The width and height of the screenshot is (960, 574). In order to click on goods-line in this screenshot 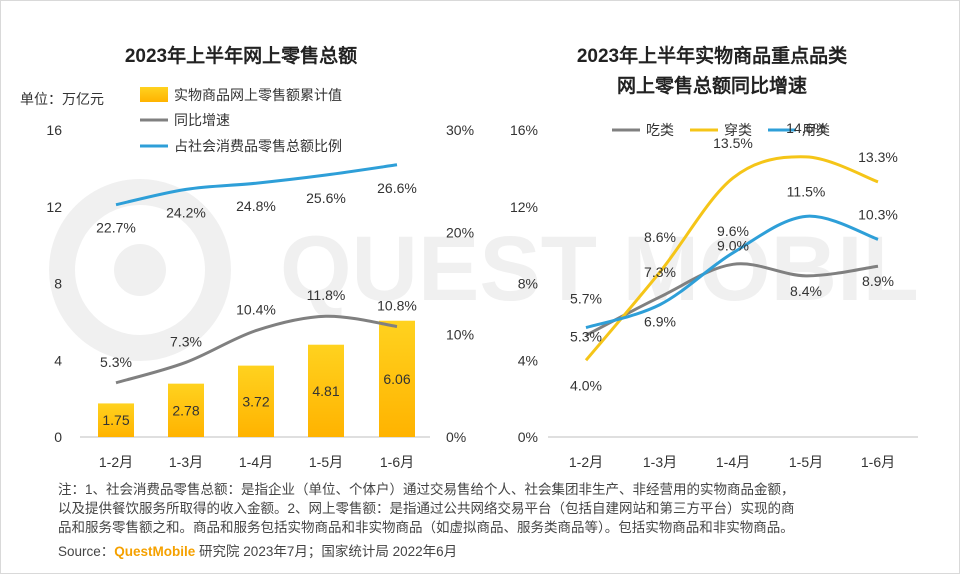, I will do `click(732, 272)`.